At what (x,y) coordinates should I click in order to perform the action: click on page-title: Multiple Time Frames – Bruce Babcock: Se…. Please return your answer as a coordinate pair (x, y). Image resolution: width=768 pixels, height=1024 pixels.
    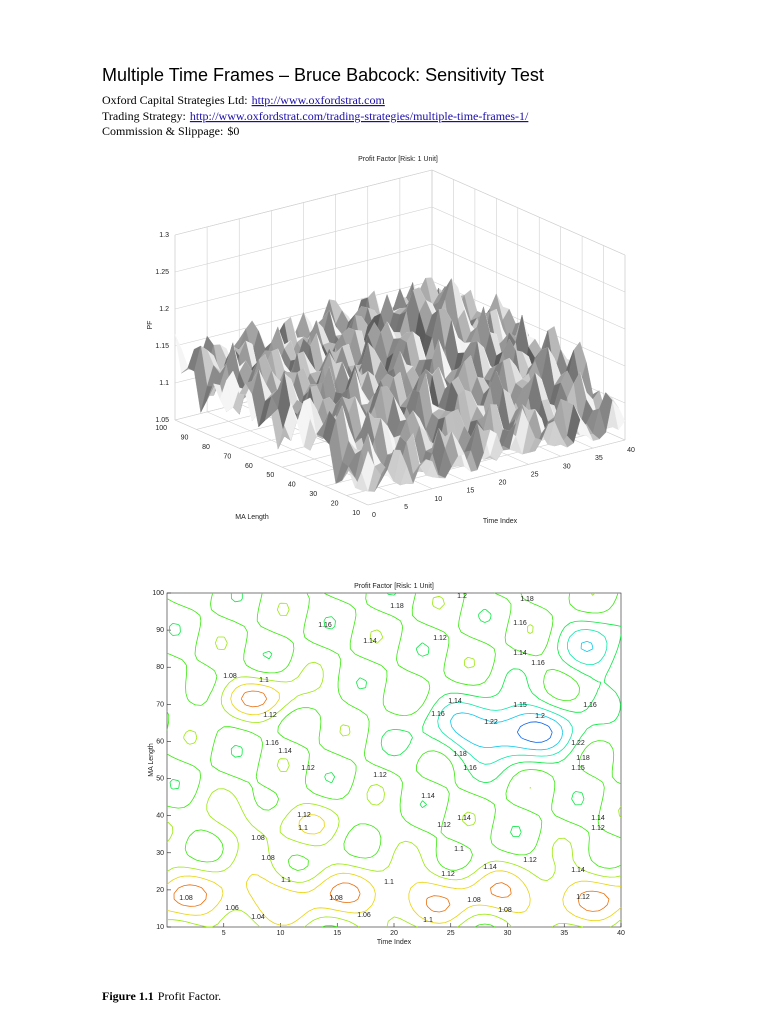
    Looking at the image, I should click on (323, 75).